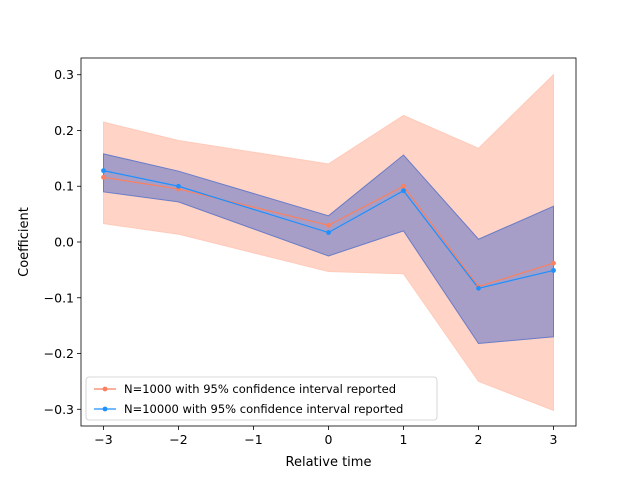 The height and width of the screenshot is (480, 640). Describe the element at coordinates (253, 439) in the screenshot. I see `x-tick-label: −1` at that location.